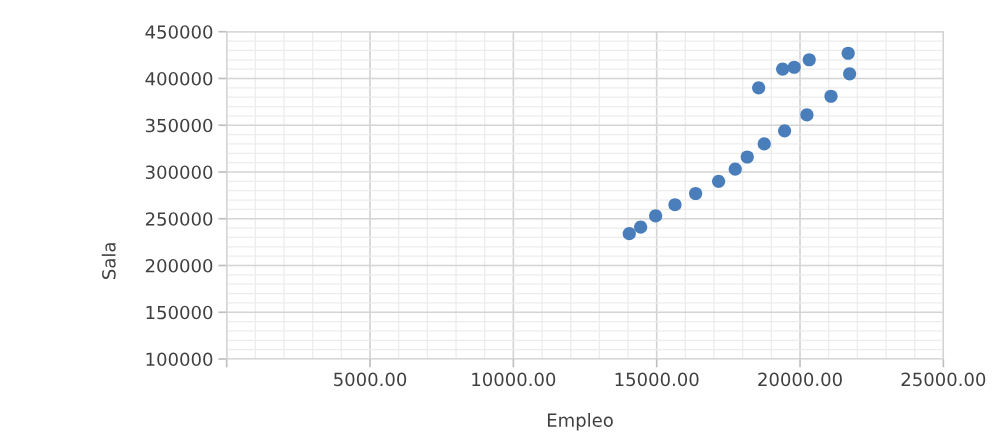 The image size is (1004, 443). I want to click on x-tick-label: 10000.00, so click(514, 379).